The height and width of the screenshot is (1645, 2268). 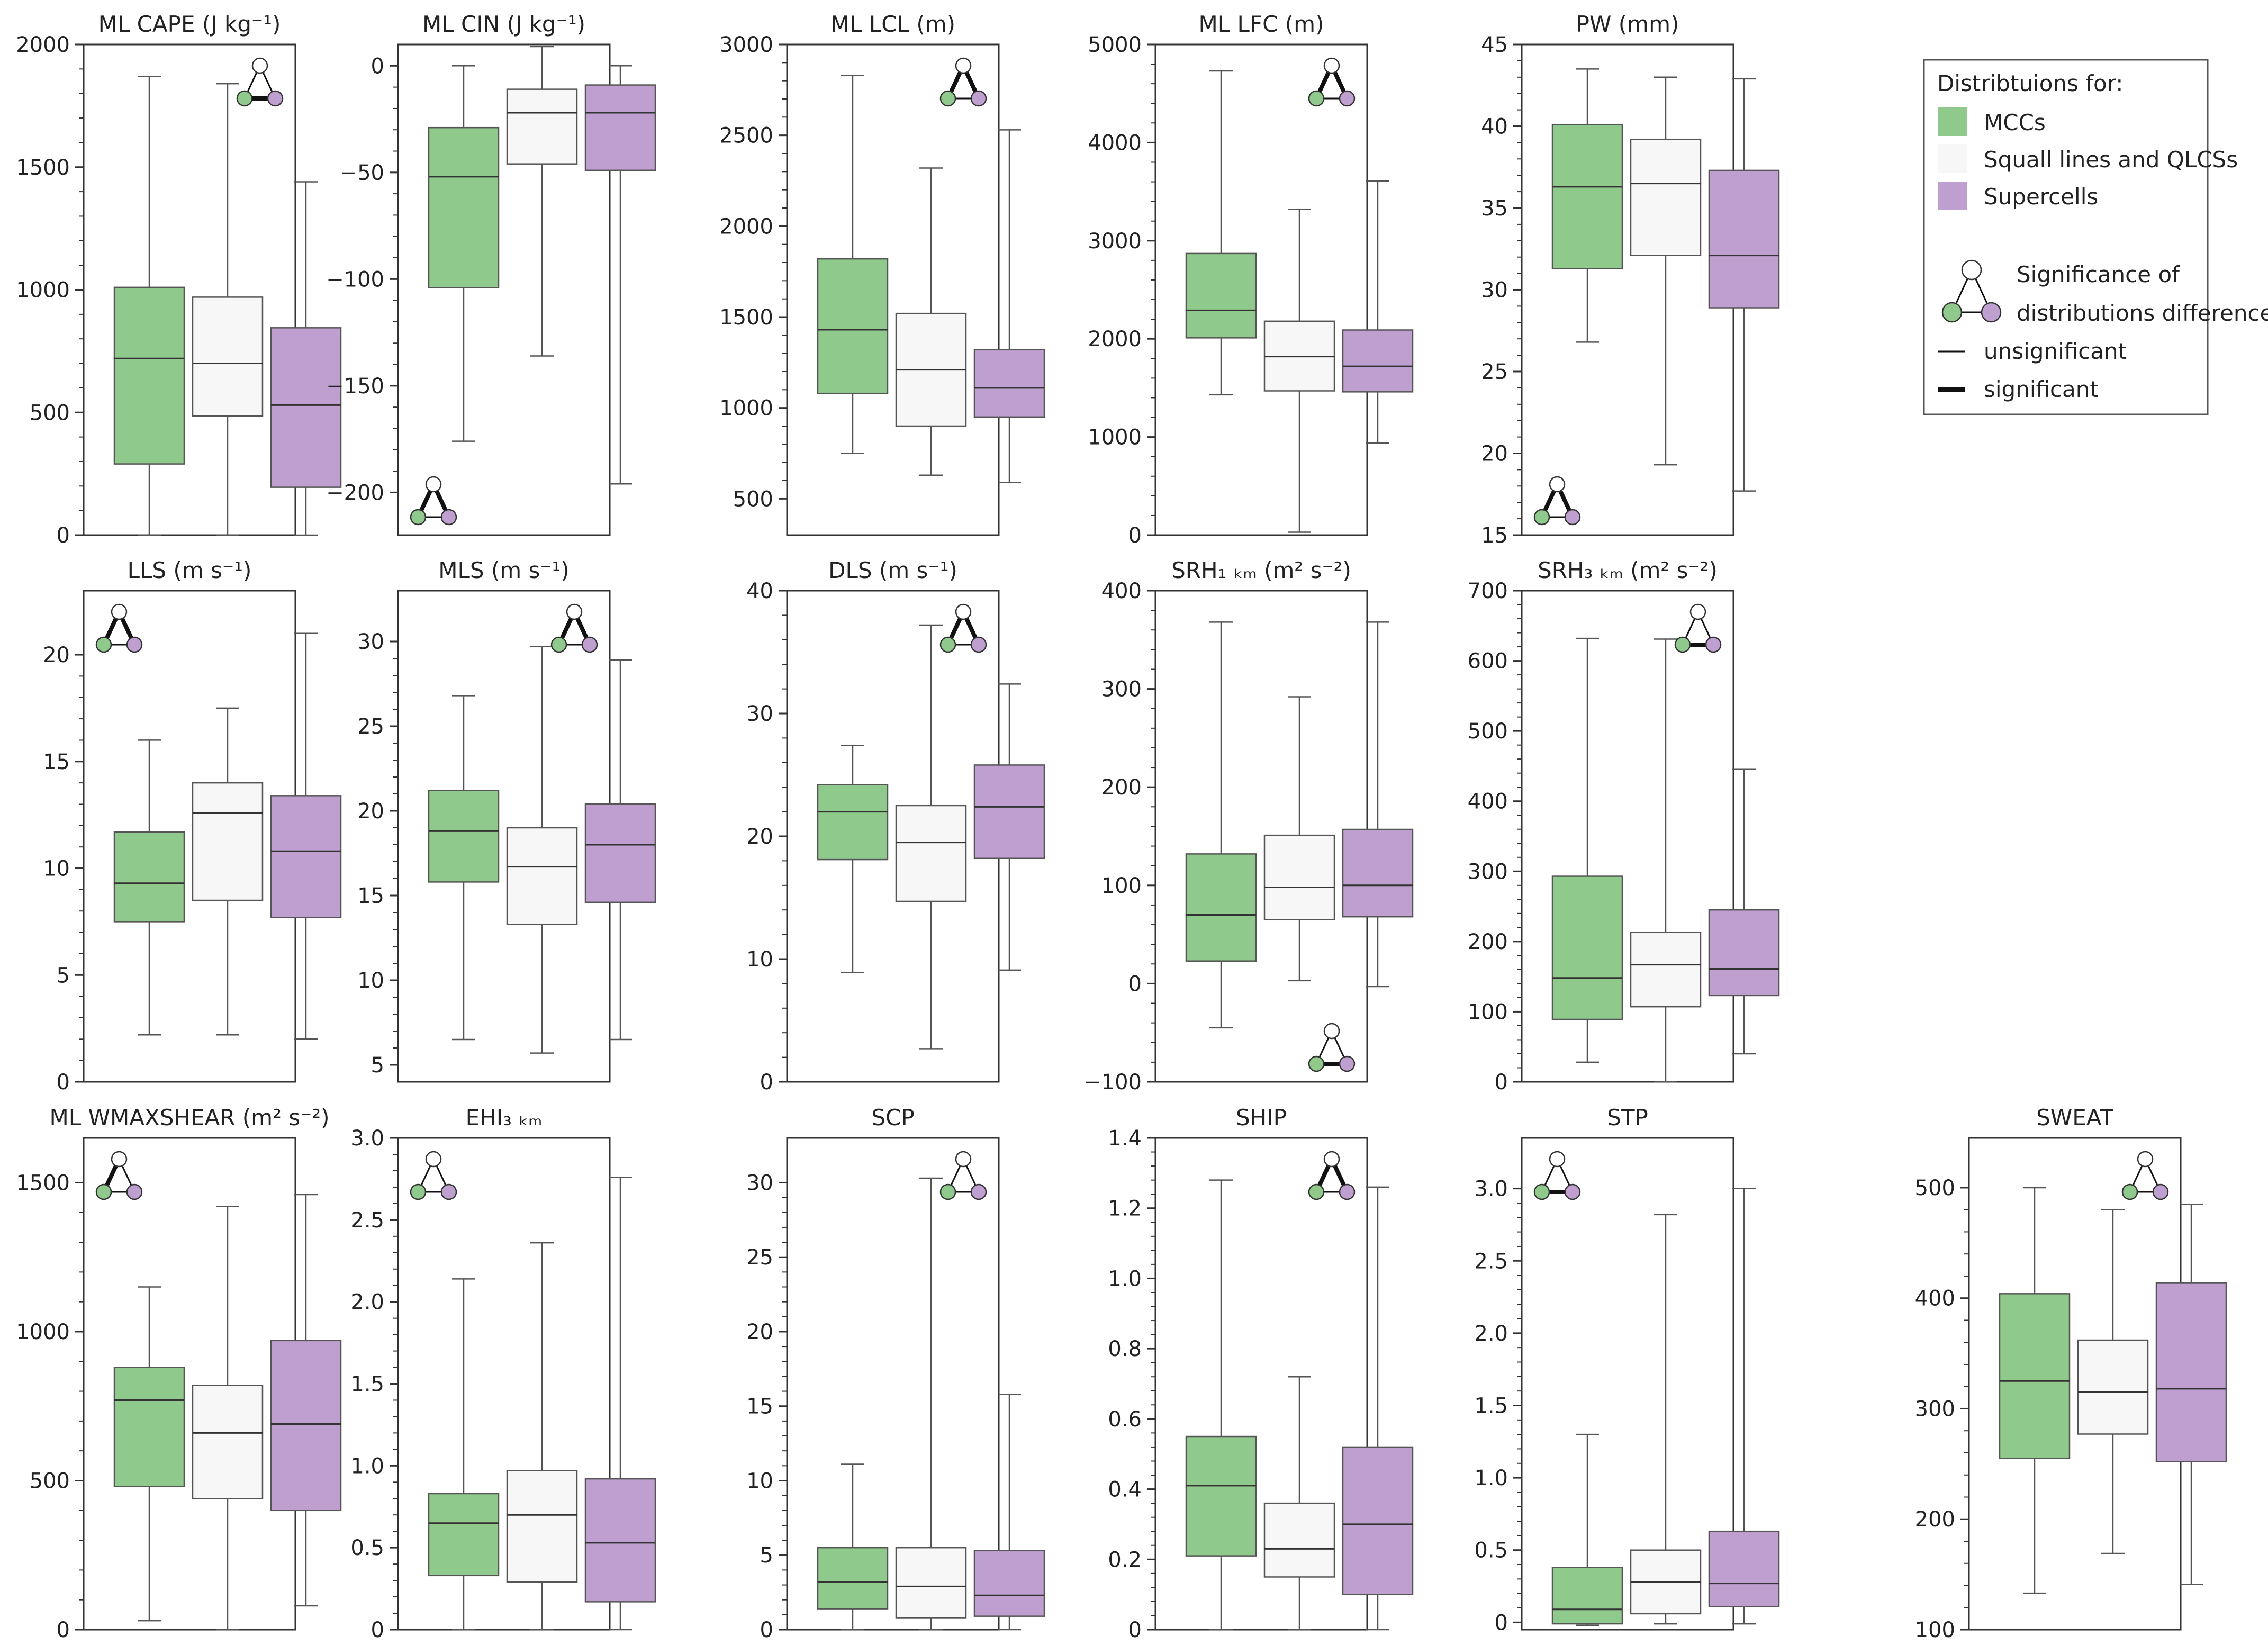 I want to click on y-tick-label: 35, so click(x=1494, y=209).